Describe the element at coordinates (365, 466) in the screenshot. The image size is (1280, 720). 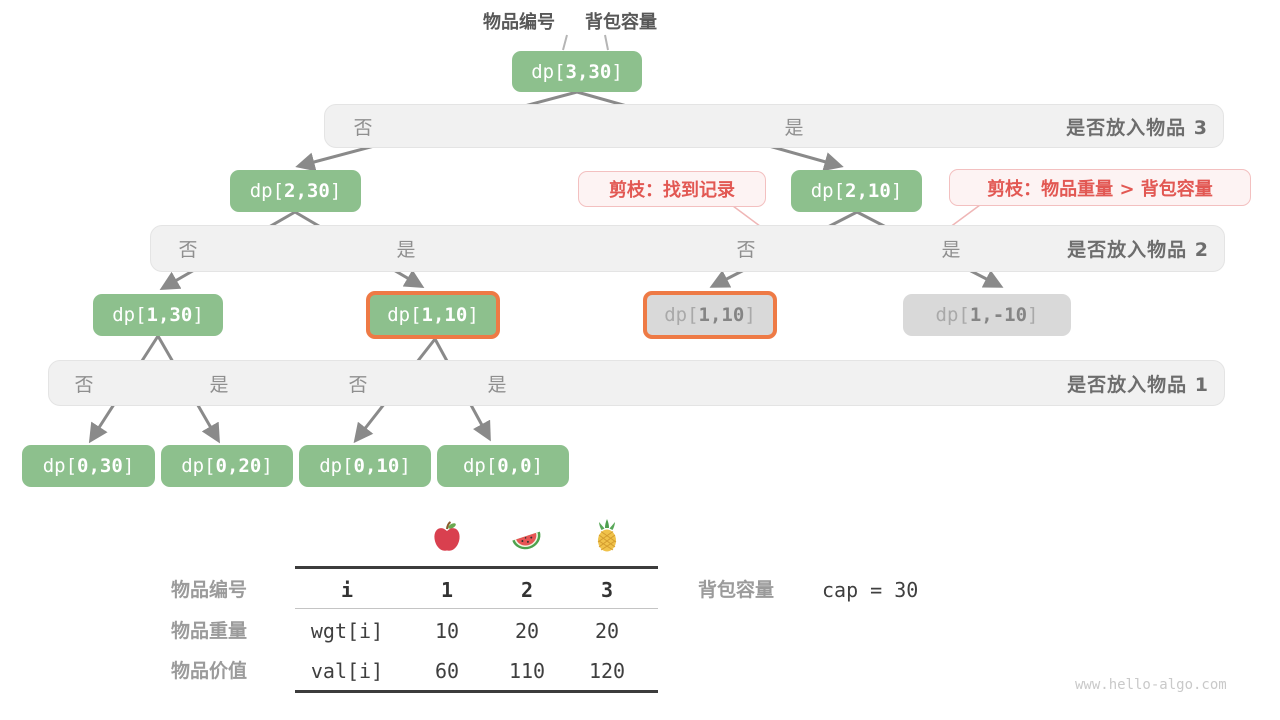
I see `node-dp-0-10: dp[0,10]` at that location.